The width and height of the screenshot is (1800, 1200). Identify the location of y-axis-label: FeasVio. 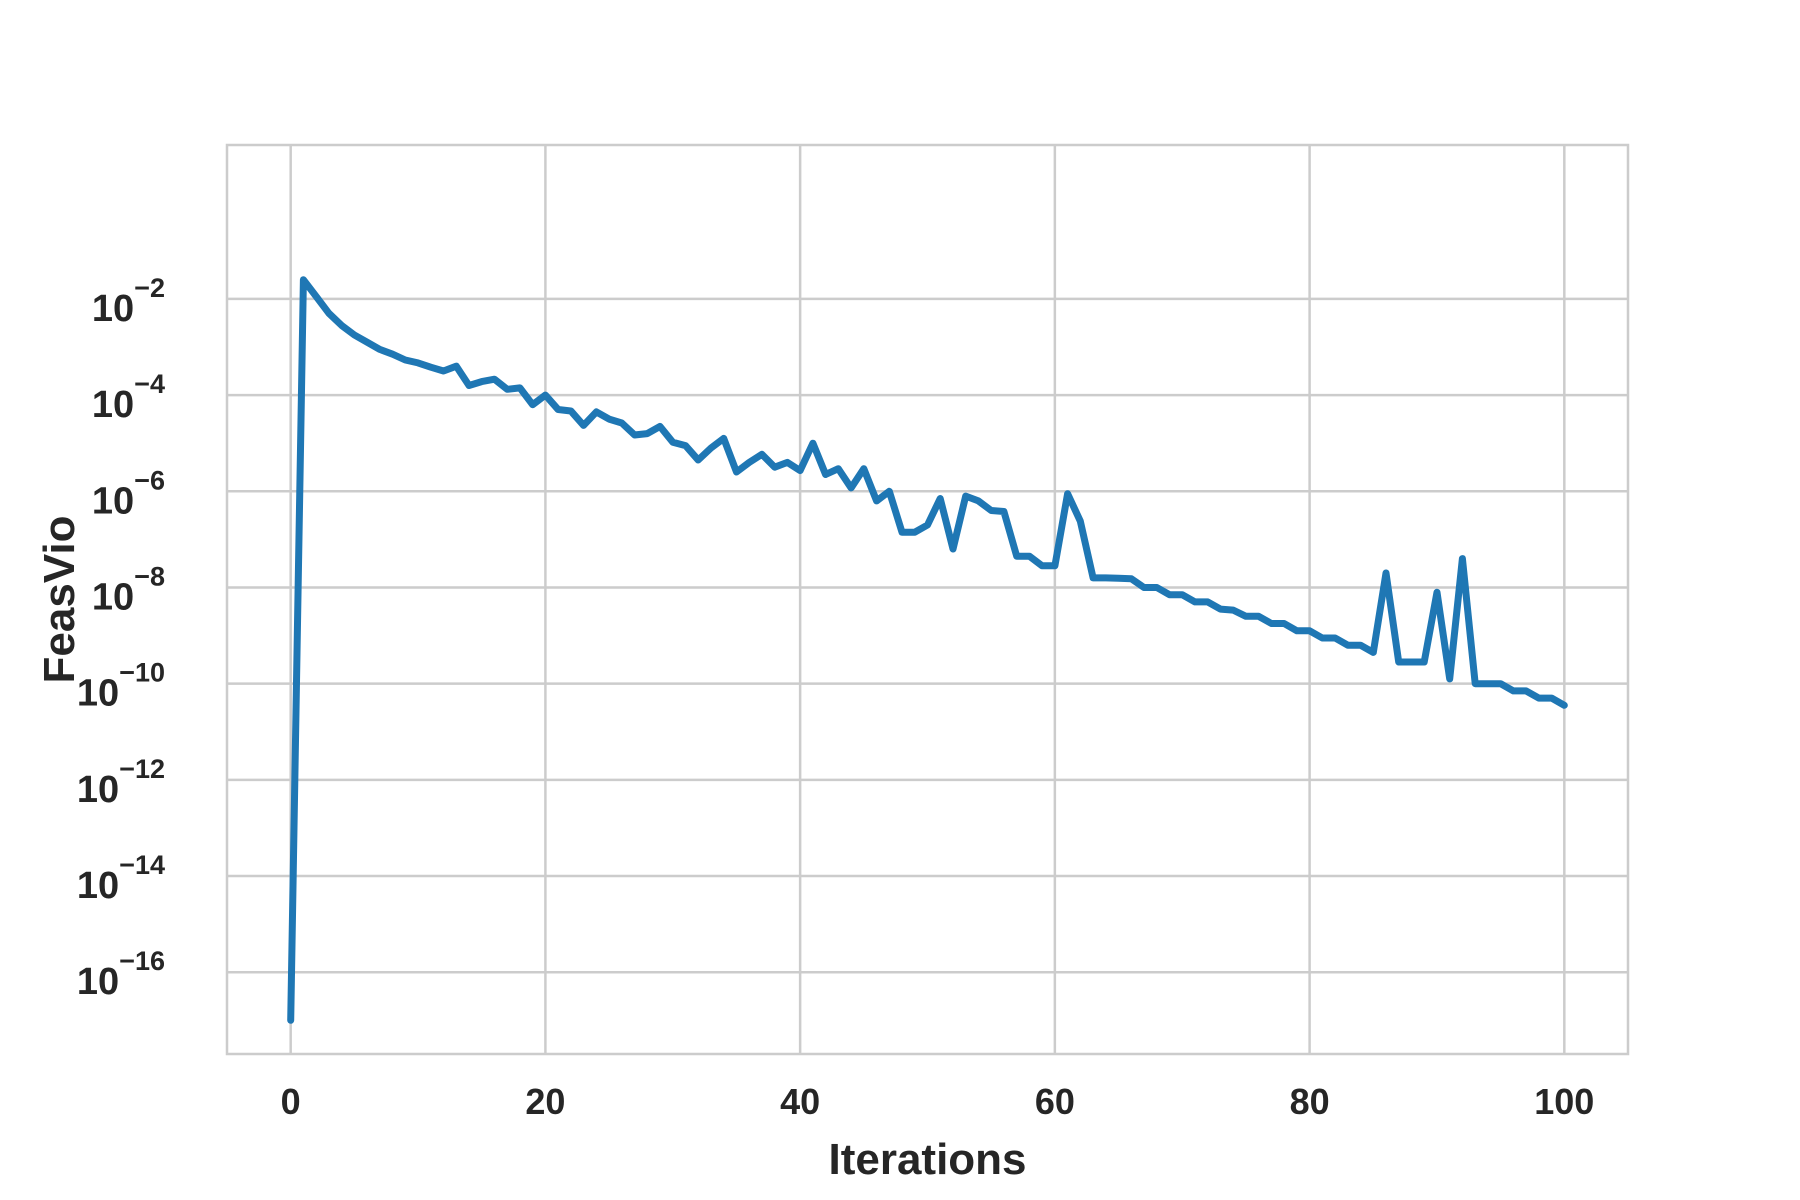
(59, 600).